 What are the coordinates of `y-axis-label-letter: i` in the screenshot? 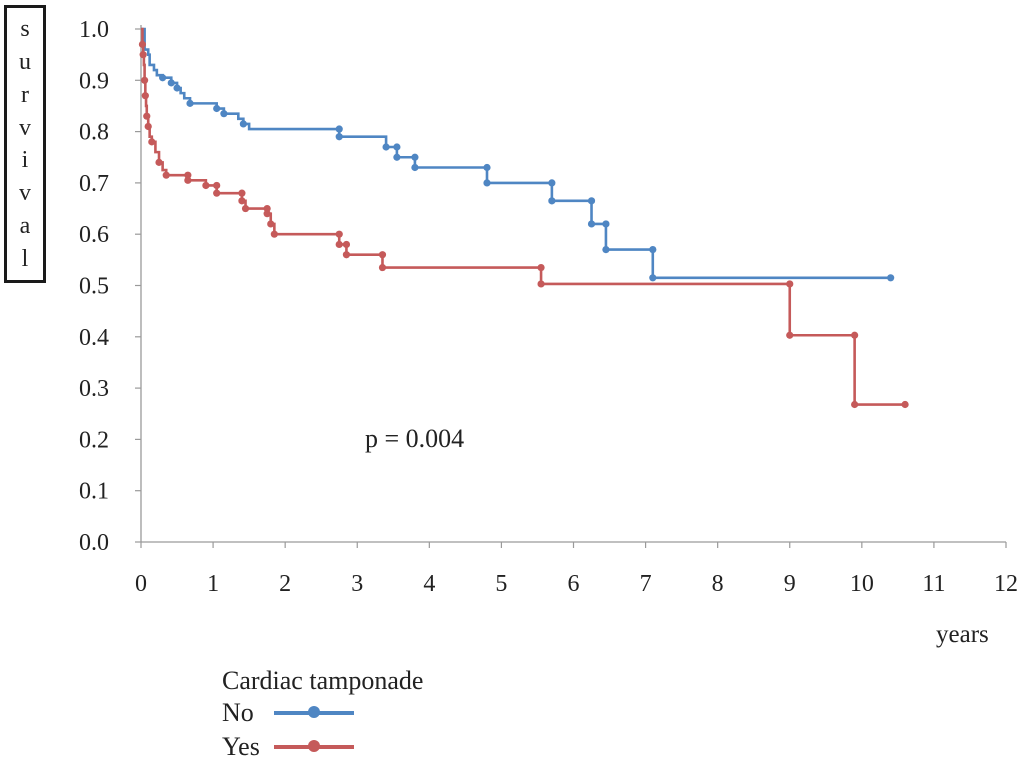 It's located at (25, 160).